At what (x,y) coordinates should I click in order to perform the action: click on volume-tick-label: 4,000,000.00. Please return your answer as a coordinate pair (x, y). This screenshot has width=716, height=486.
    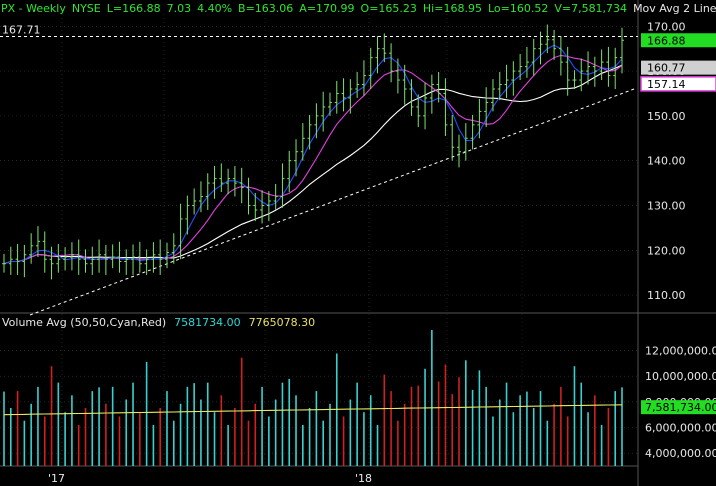
    Looking at the image, I should click on (680, 453).